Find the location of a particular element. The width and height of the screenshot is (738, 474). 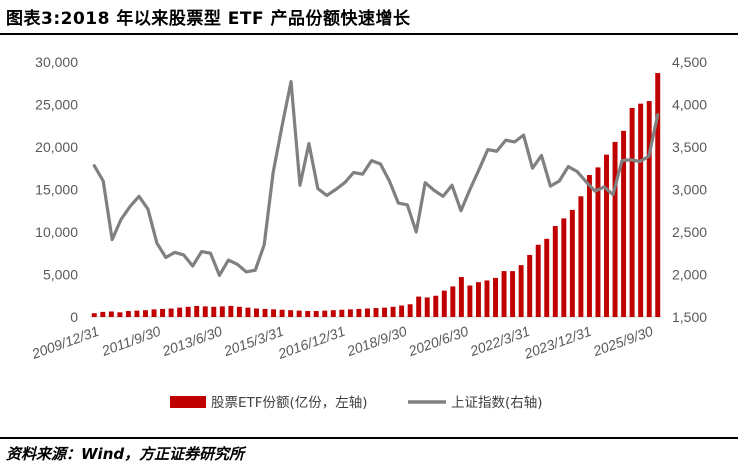

chart-legend: 股票ETF份额(亿份，左轴) 上证指数(右轴) is located at coordinates (356, 403).